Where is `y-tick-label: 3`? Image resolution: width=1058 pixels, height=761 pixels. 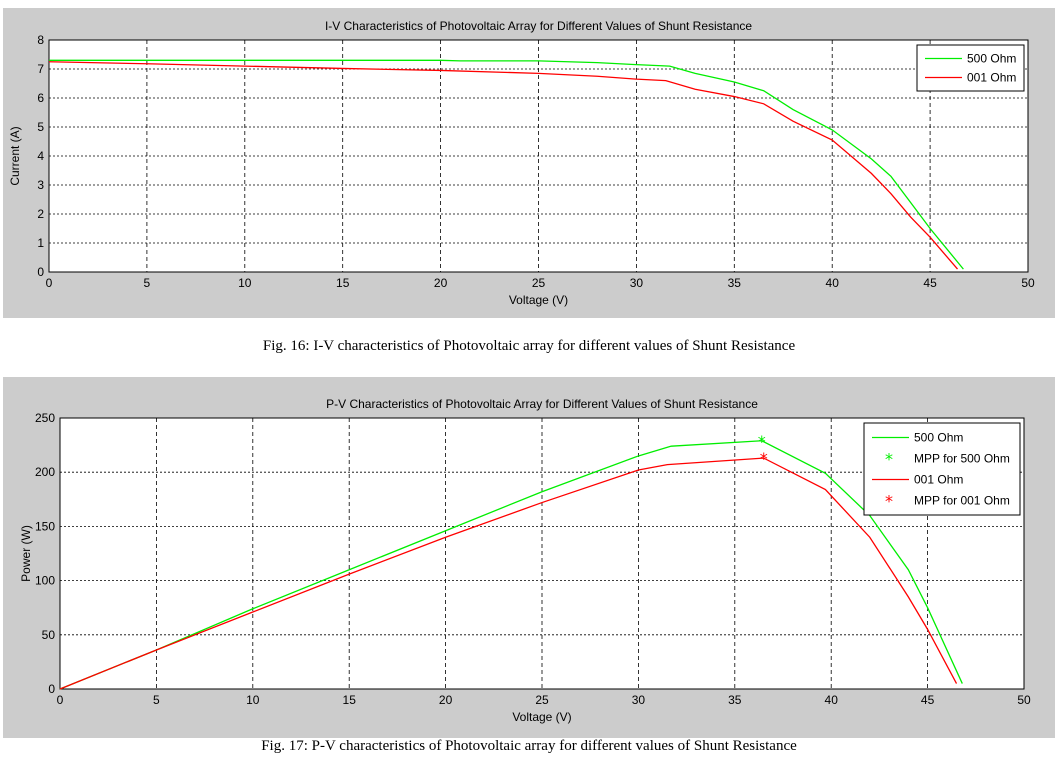
y-tick-label: 3 is located at coordinates (40, 185).